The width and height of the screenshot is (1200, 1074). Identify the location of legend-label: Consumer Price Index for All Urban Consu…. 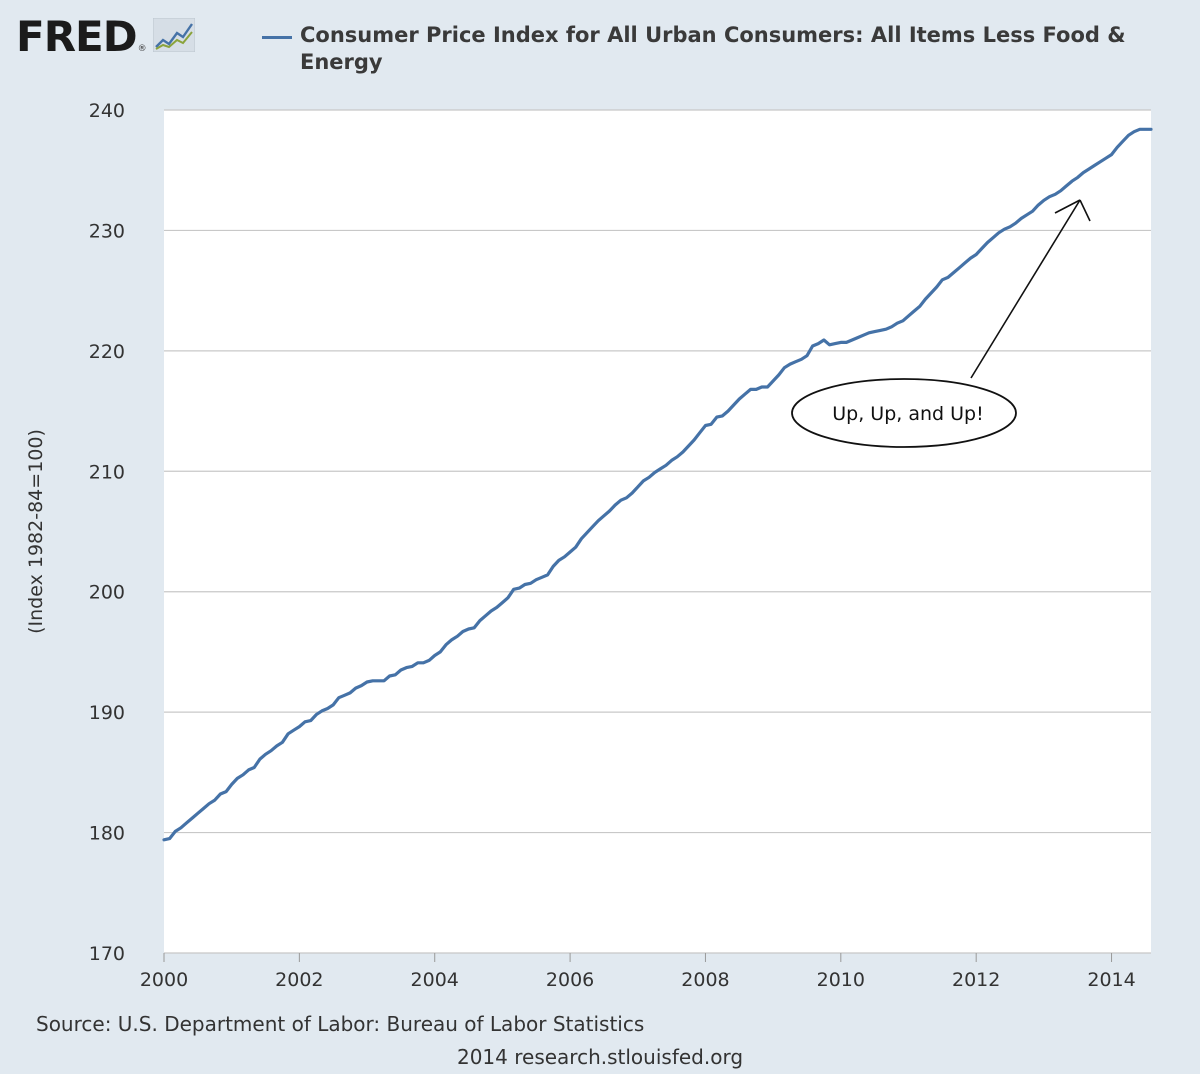
(713, 48).